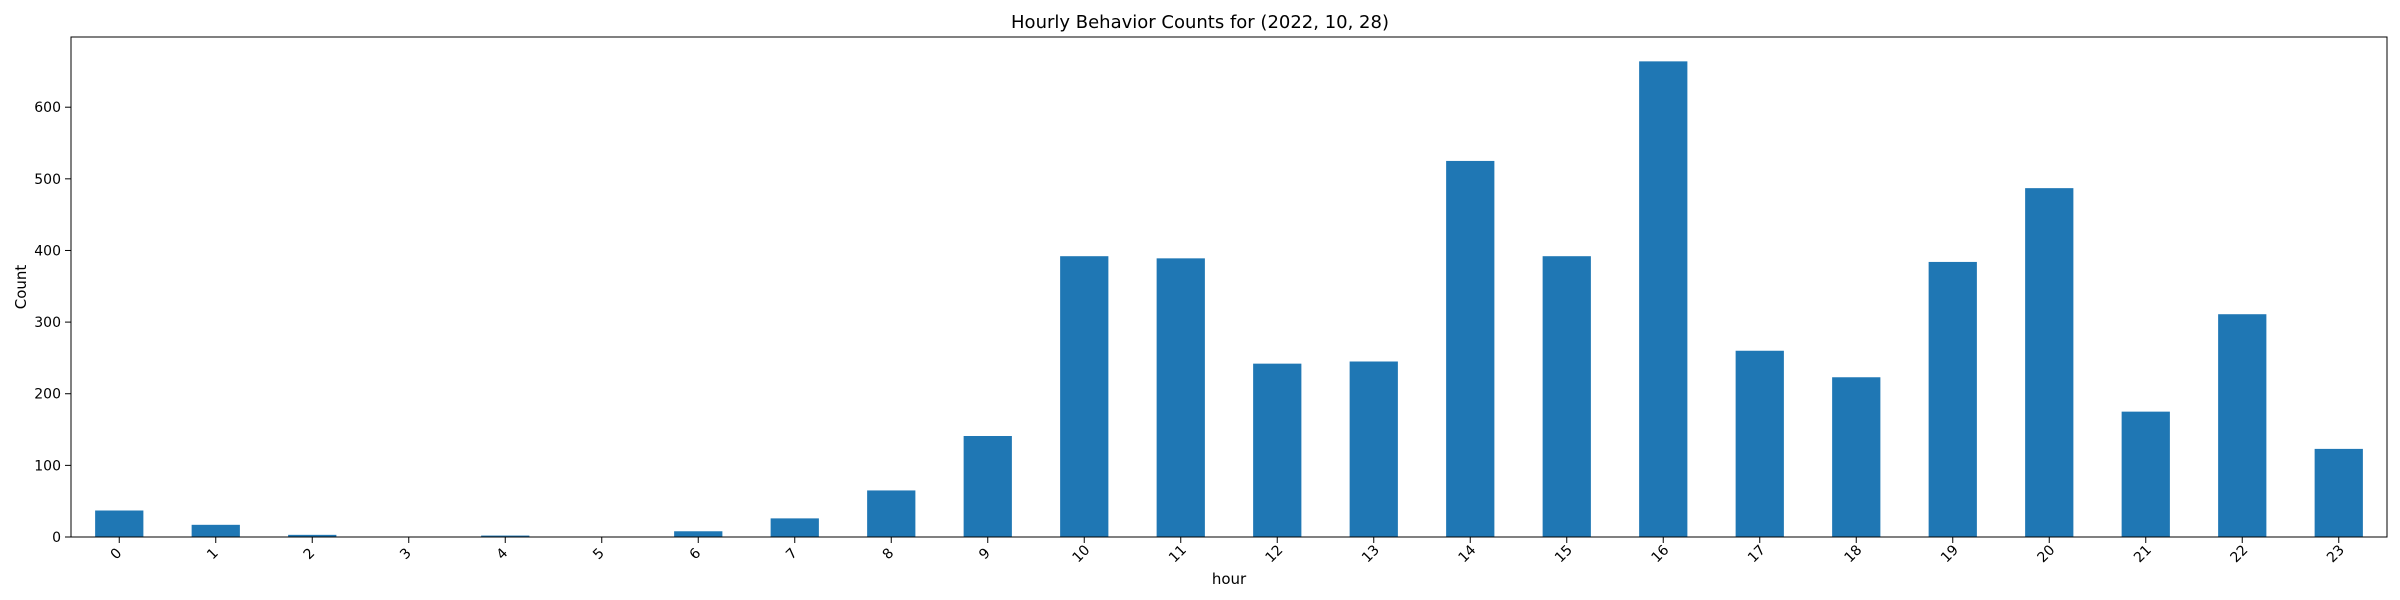 This screenshot has height=600, width=2400. I want to click on y-tick-label: 200, so click(47, 395).